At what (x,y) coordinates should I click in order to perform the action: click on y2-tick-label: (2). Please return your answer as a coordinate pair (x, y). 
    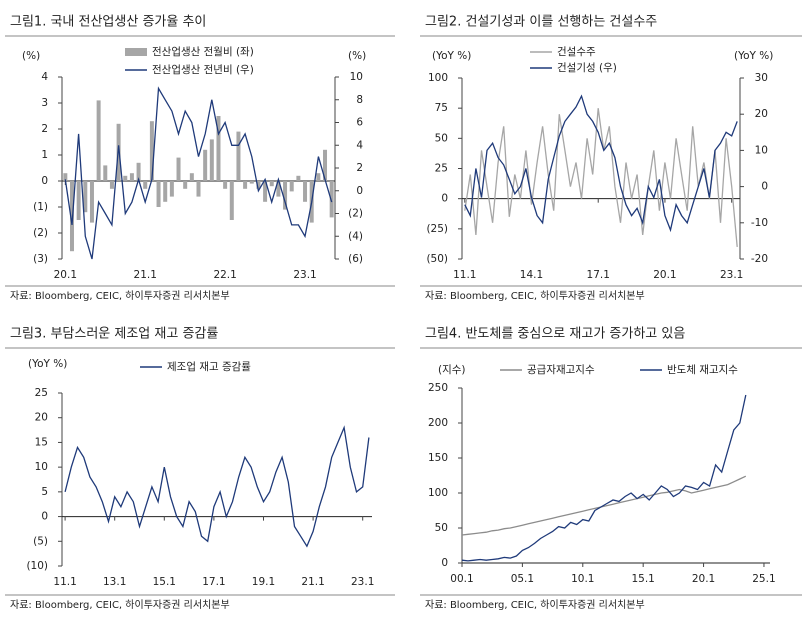
    Looking at the image, I should click on (355, 214).